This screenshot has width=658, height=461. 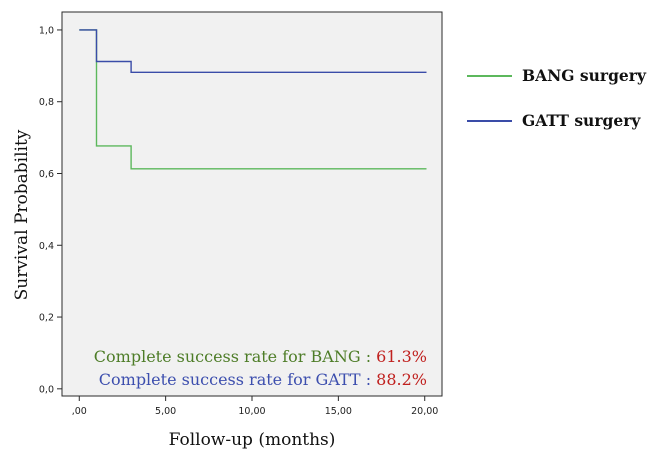 What do you see at coordinates (46, 174) in the screenshot?
I see `y-tick-label: 0,6` at bounding box center [46, 174].